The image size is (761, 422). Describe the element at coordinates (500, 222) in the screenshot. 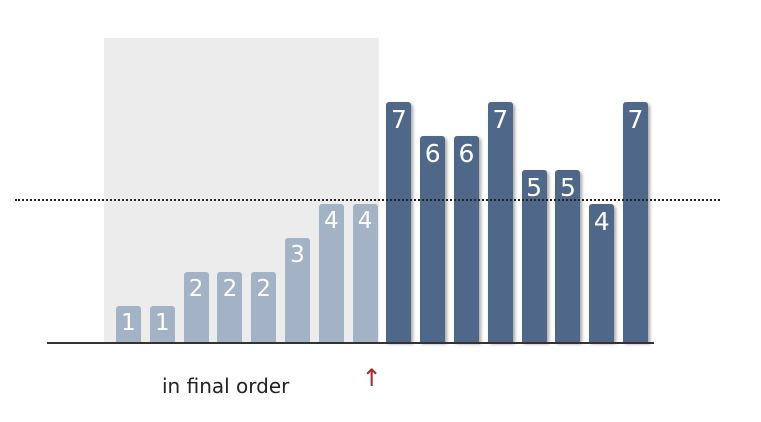

I see `bar-12: 7` at that location.